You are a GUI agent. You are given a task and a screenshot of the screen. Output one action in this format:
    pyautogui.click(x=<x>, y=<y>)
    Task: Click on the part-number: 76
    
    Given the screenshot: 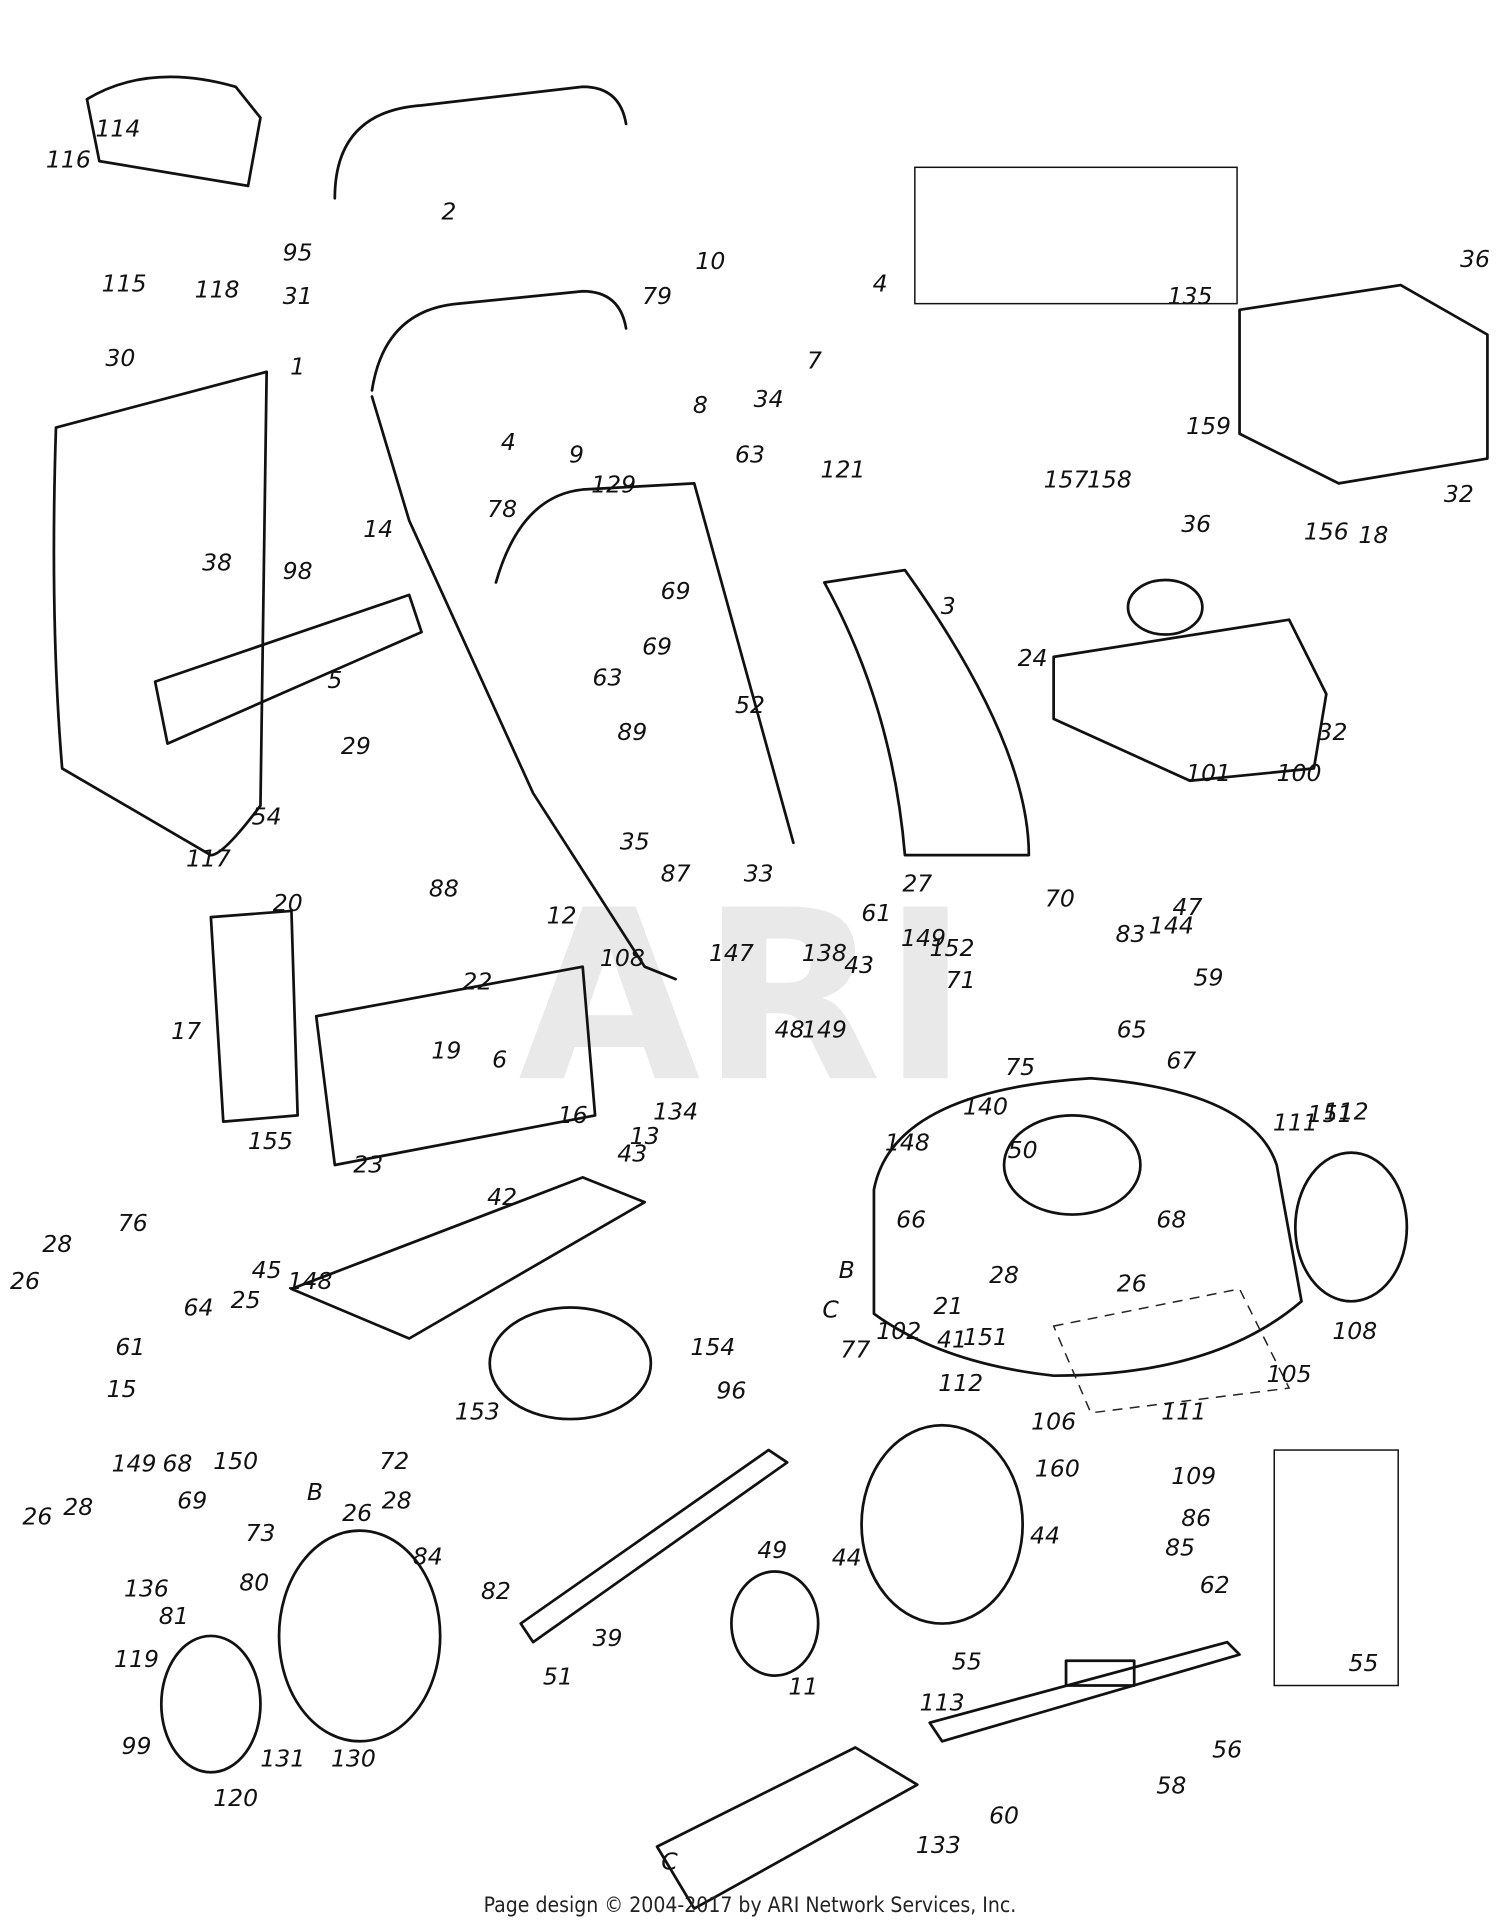 What is the action you would take?
    pyautogui.click(x=133, y=1223)
    